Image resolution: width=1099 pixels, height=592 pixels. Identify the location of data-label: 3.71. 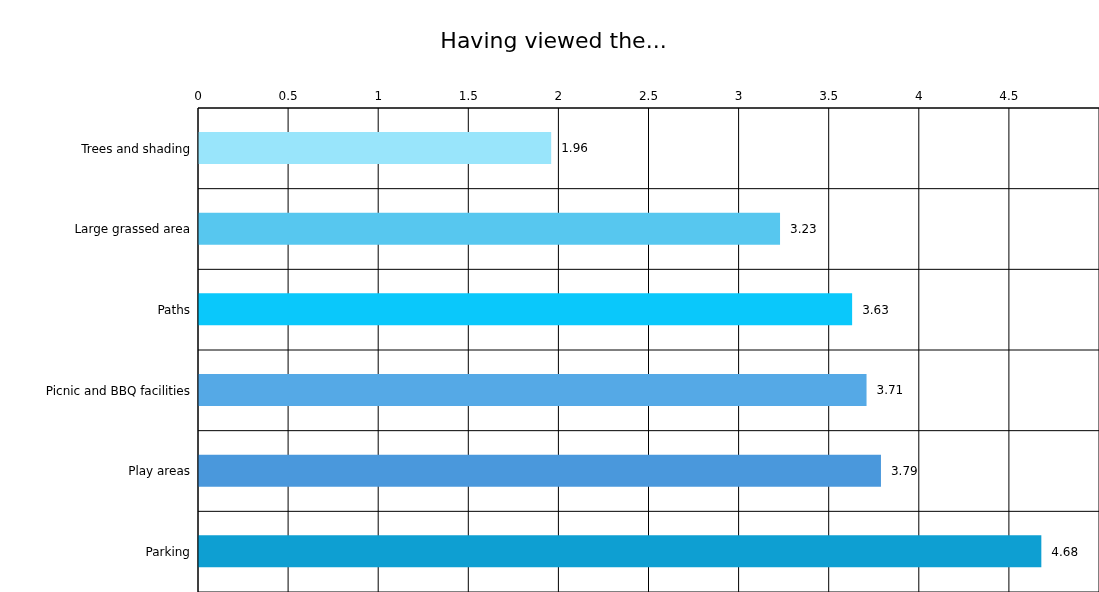
(890, 390).